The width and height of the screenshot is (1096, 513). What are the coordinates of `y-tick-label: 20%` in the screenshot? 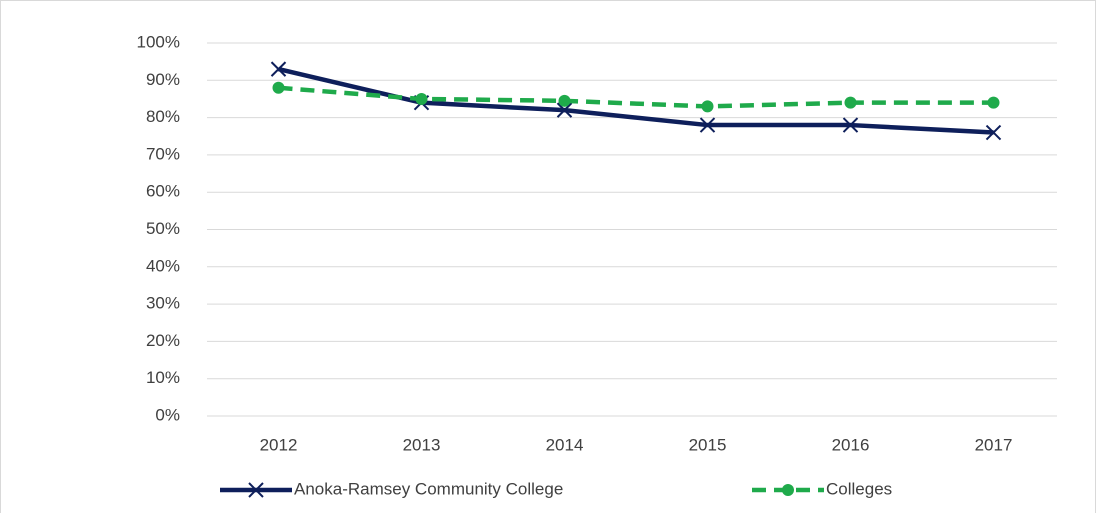 It's located at (163, 340).